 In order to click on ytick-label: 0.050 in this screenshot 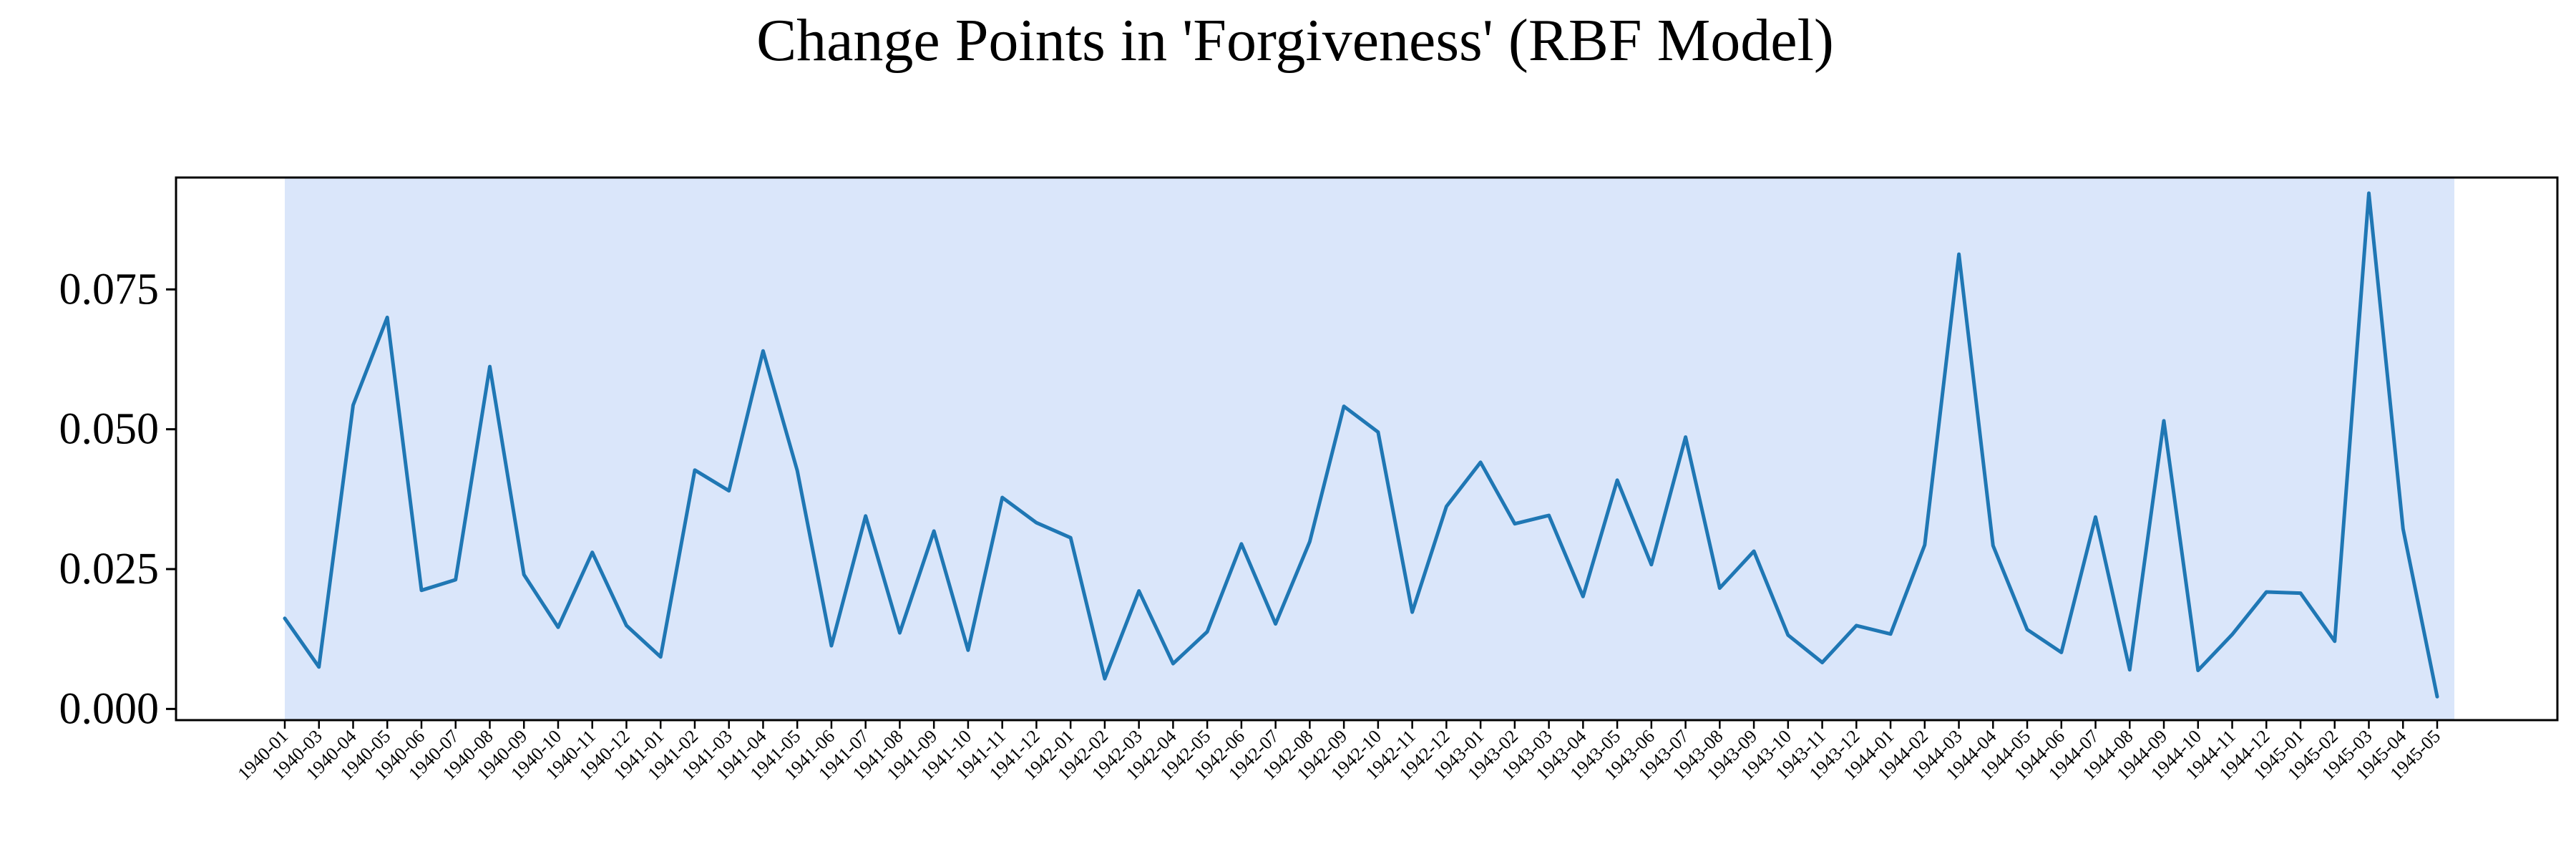, I will do `click(109, 429)`.